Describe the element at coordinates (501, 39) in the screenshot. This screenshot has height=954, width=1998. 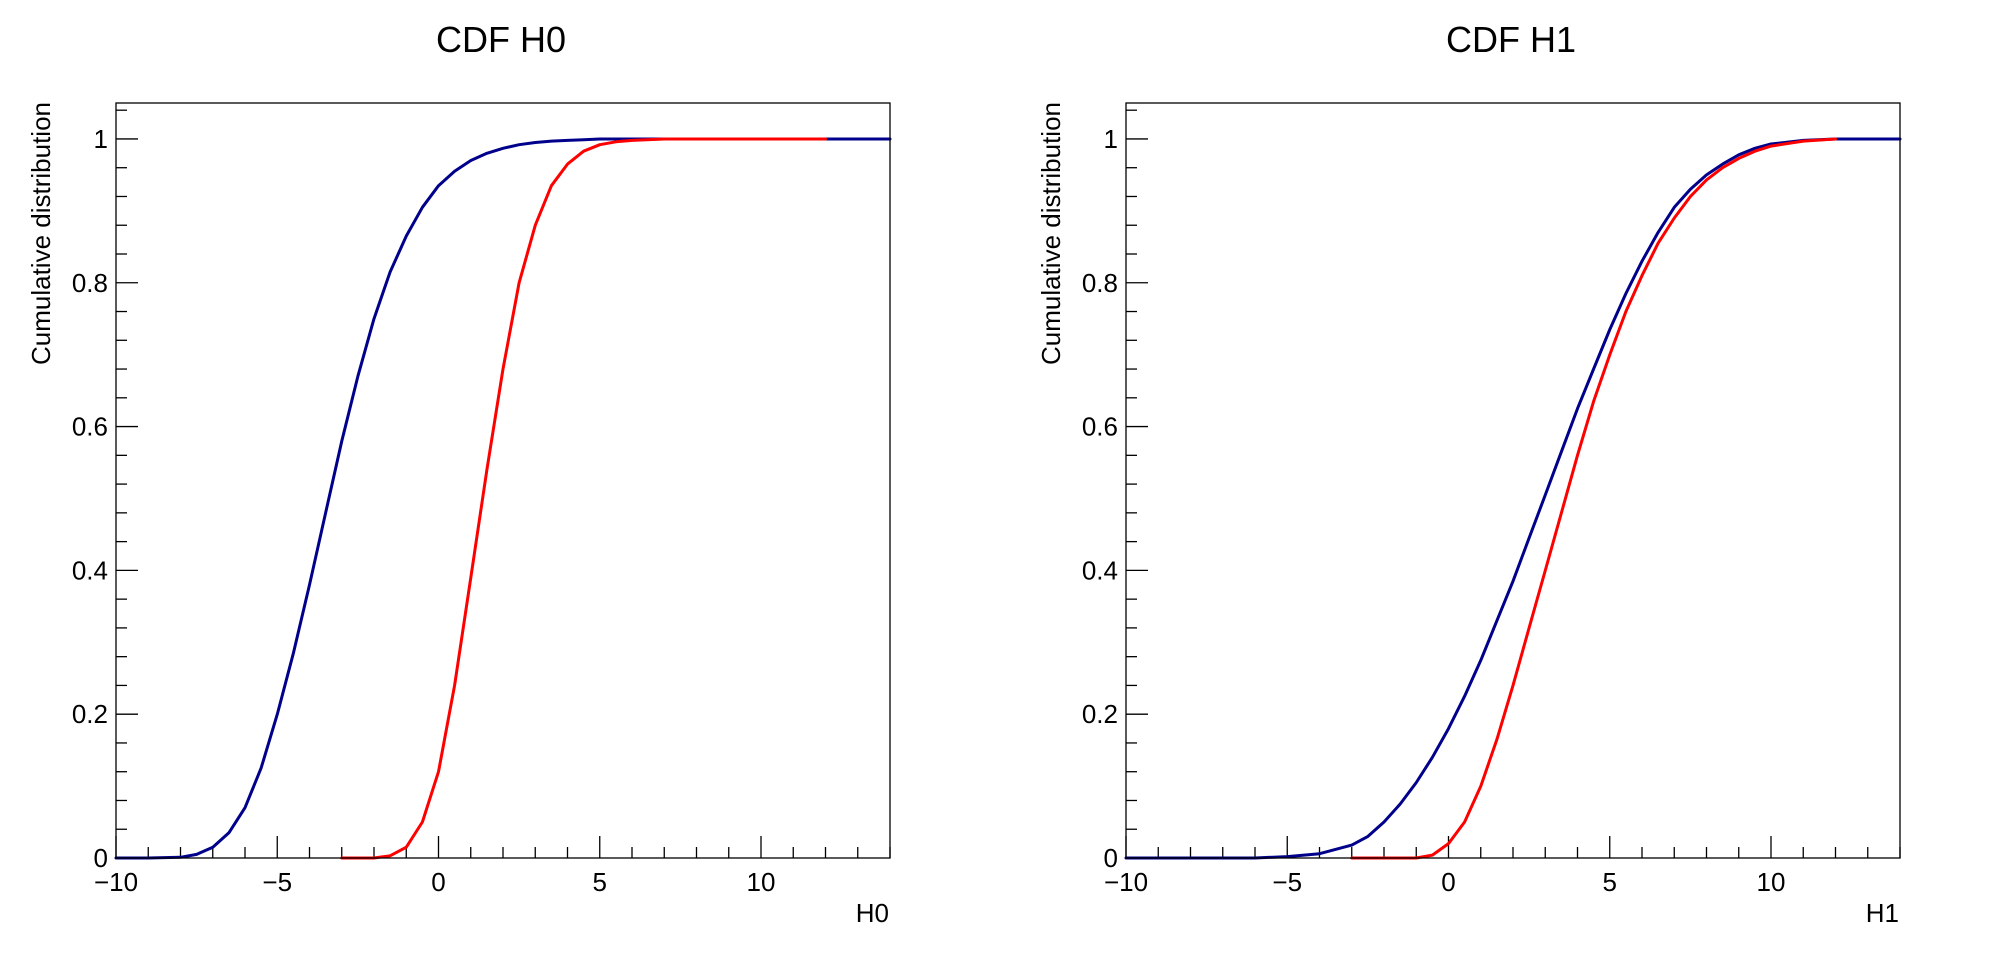
I see `chart-title: CDF H0` at that location.